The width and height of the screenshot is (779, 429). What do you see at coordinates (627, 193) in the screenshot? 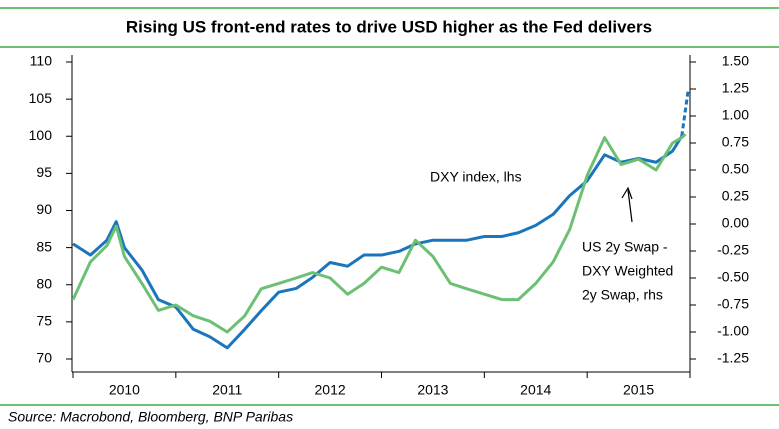
I see `annotation-arrowhead` at bounding box center [627, 193].